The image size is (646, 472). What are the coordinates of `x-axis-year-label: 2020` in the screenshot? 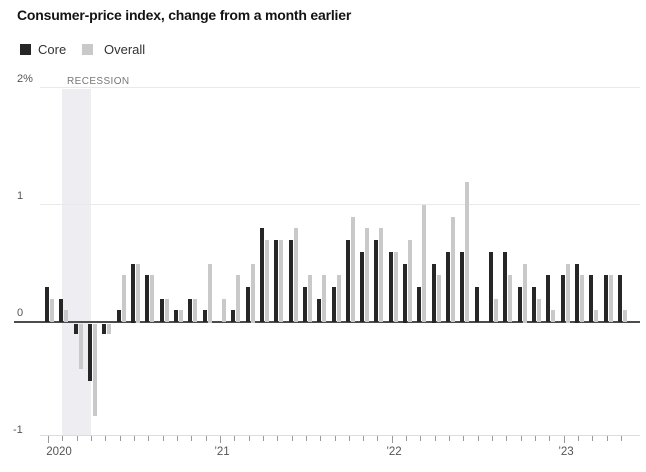 It's located at (59, 452).